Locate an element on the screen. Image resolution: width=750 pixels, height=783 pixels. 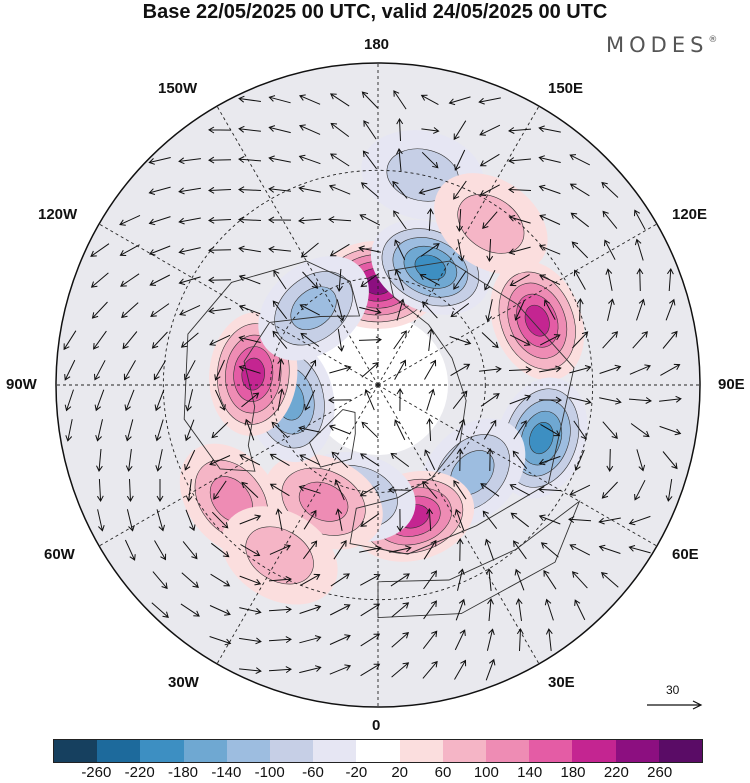
anomaly-contour is located at coordinates (253, 374).